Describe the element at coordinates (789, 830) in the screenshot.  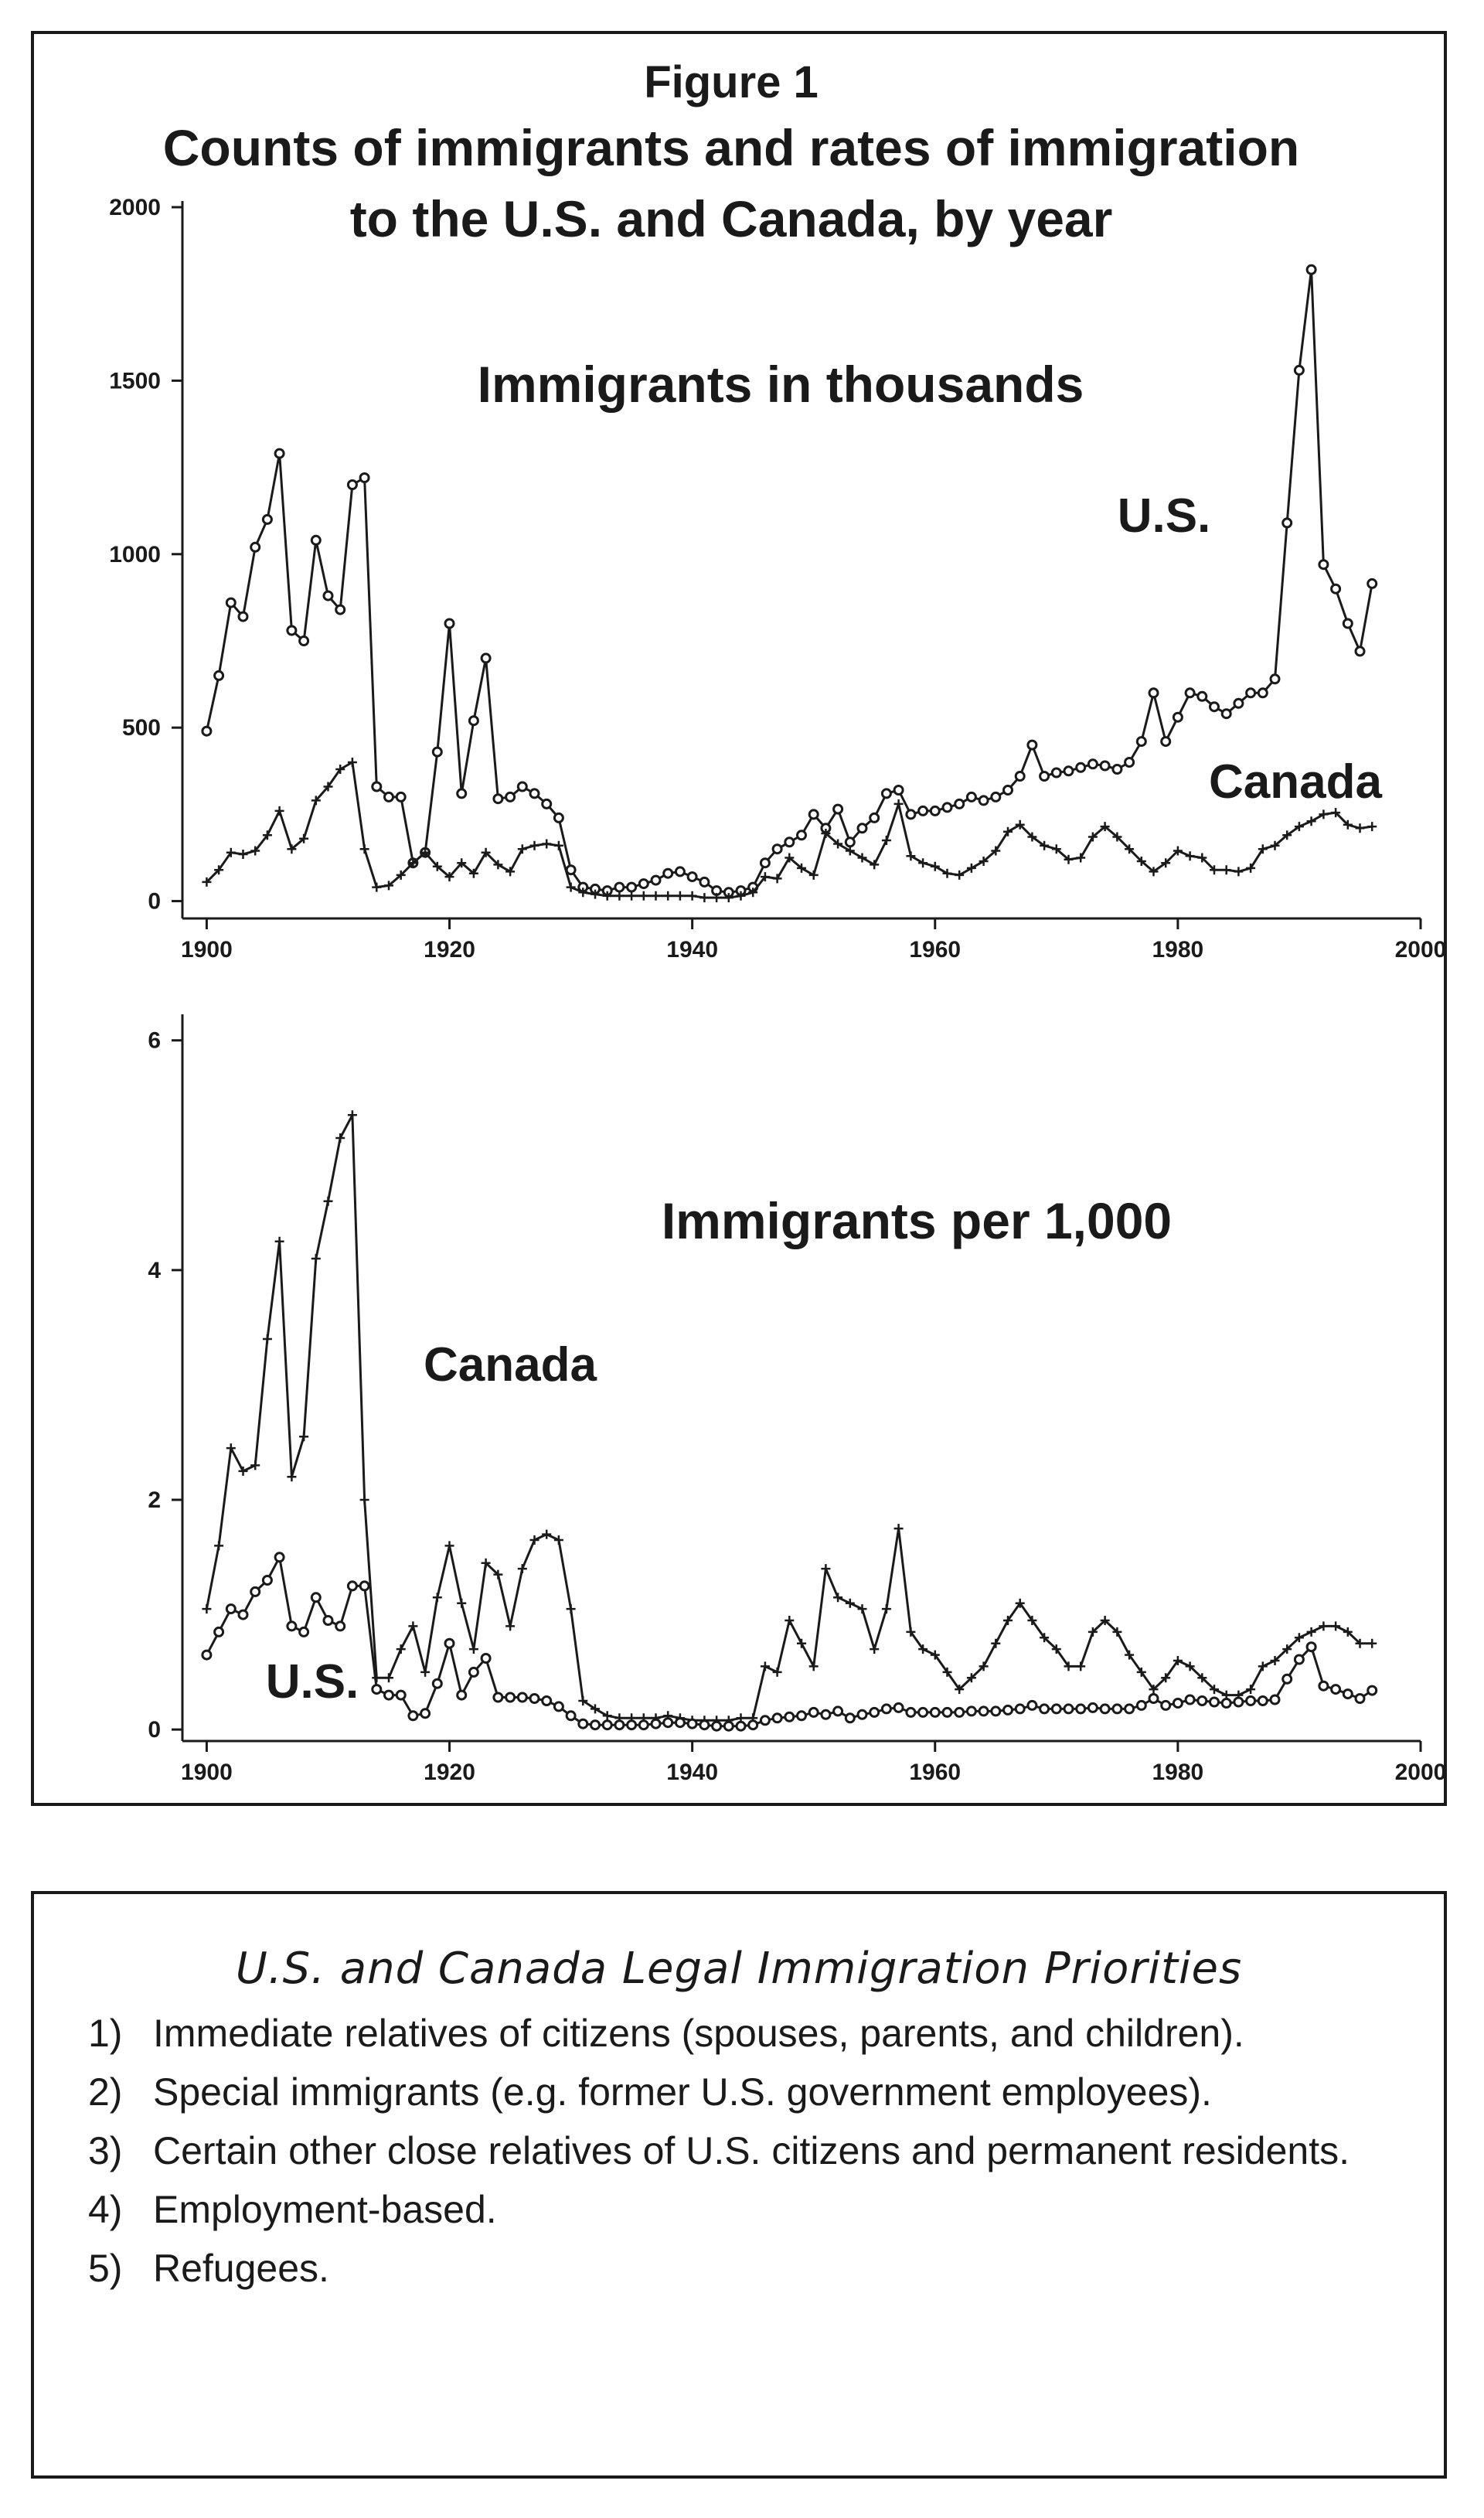
I see `series-line-canada` at that location.